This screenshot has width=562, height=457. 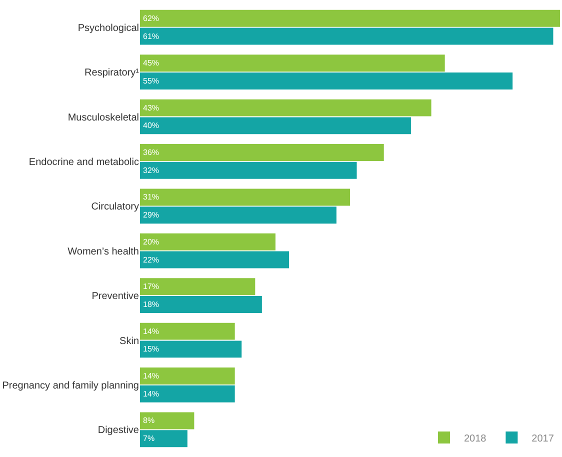 What do you see at coordinates (151, 287) in the screenshot?
I see `data-label: 17%` at bounding box center [151, 287].